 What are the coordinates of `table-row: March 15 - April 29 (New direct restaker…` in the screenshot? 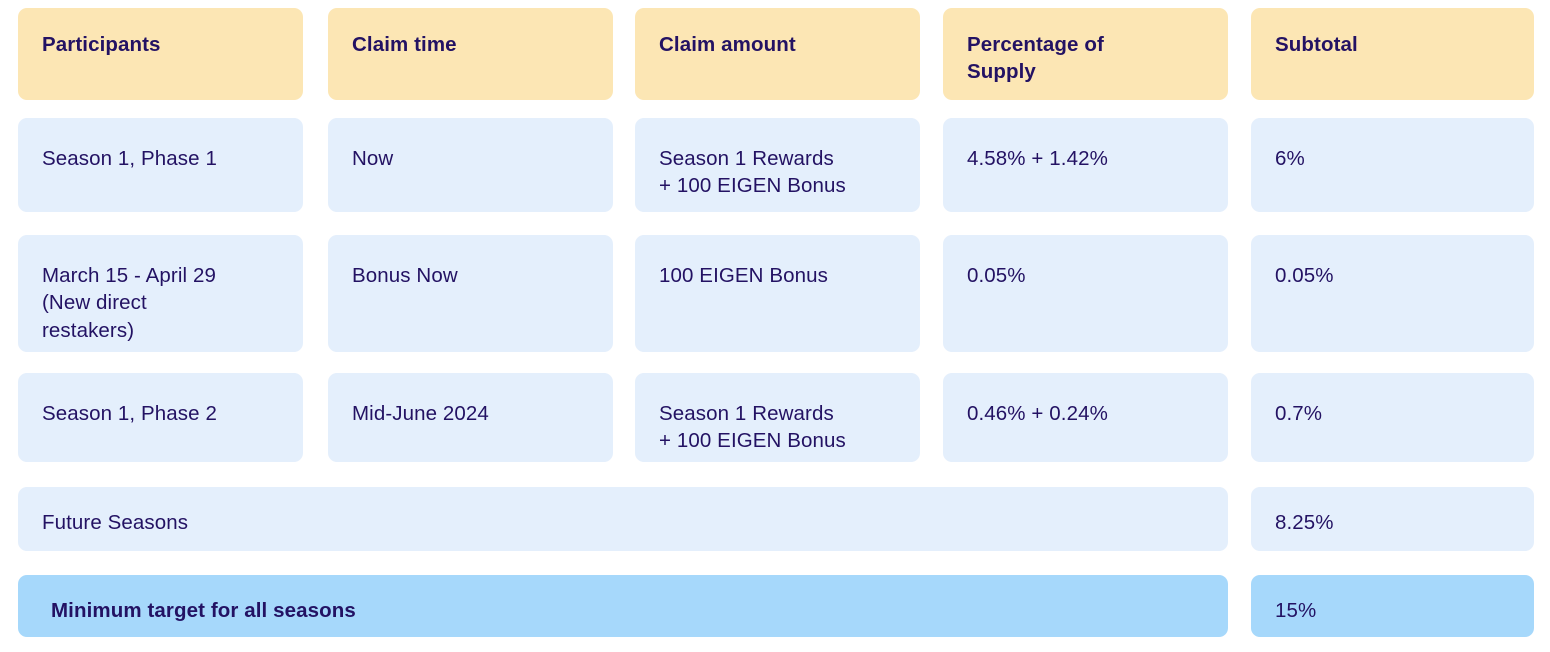 It's located at (160, 293).